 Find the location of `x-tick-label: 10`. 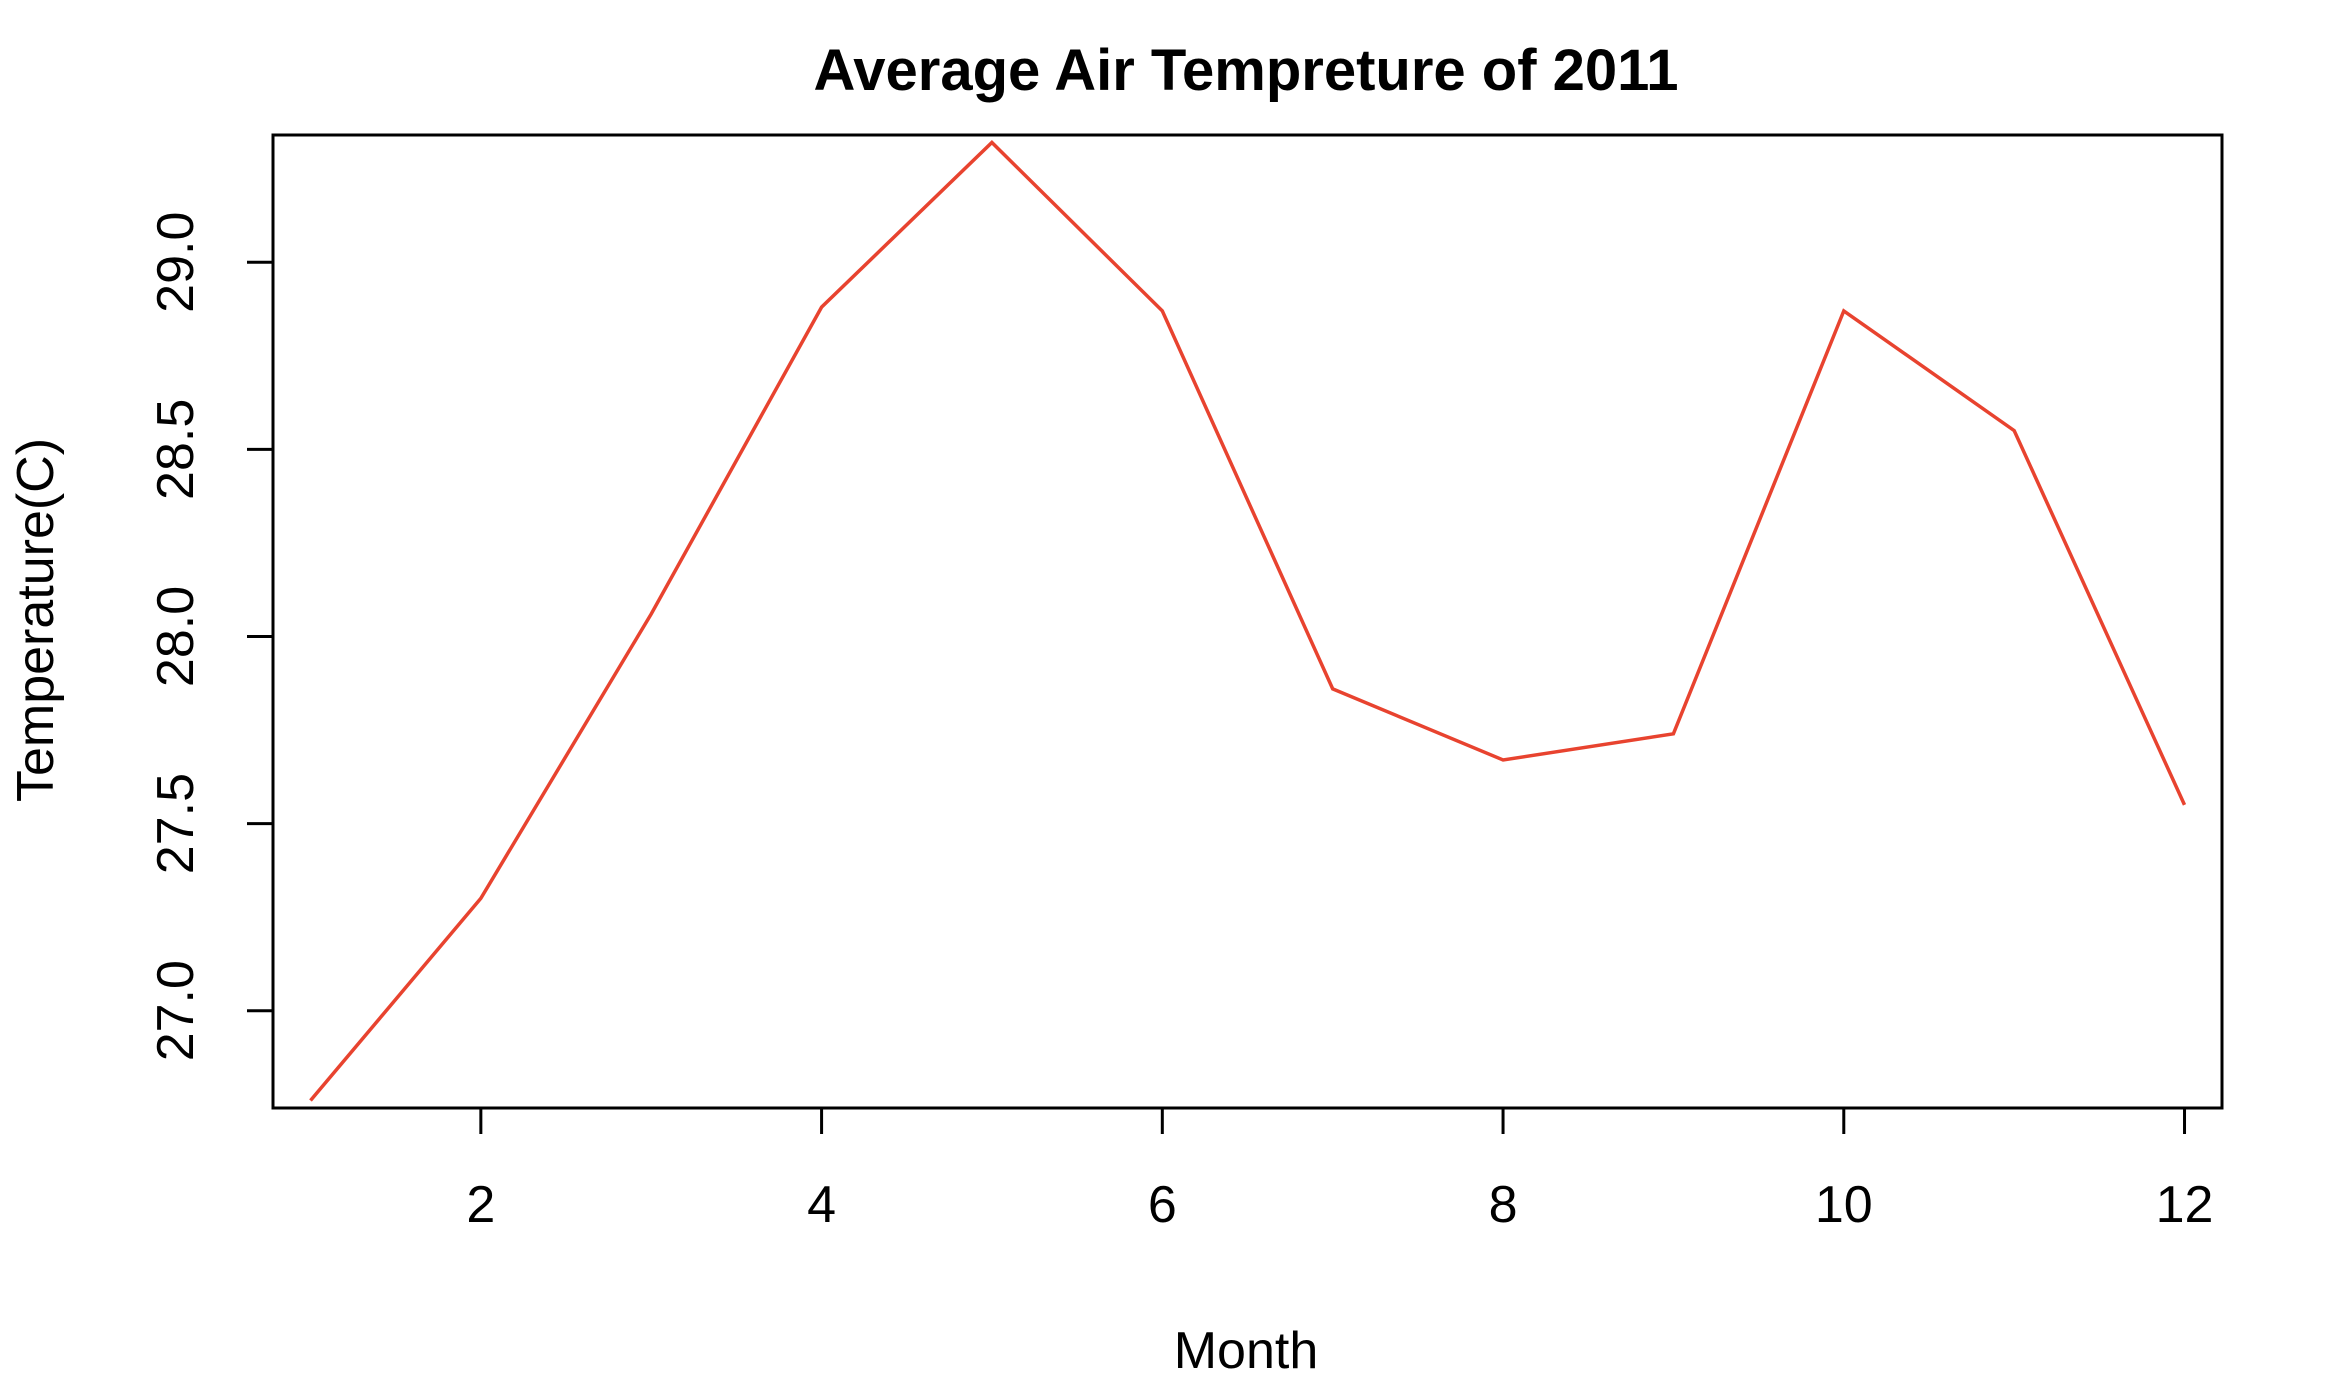

x-tick-label: 10 is located at coordinates (1844, 1205).